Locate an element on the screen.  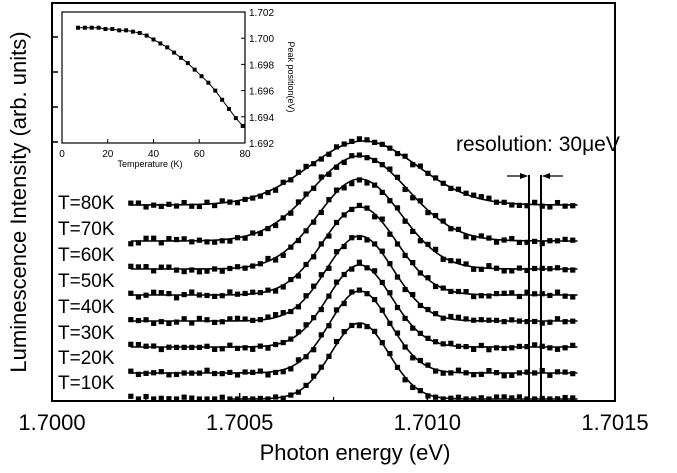
inset-x-tick-label: 60 is located at coordinates (200, 154).